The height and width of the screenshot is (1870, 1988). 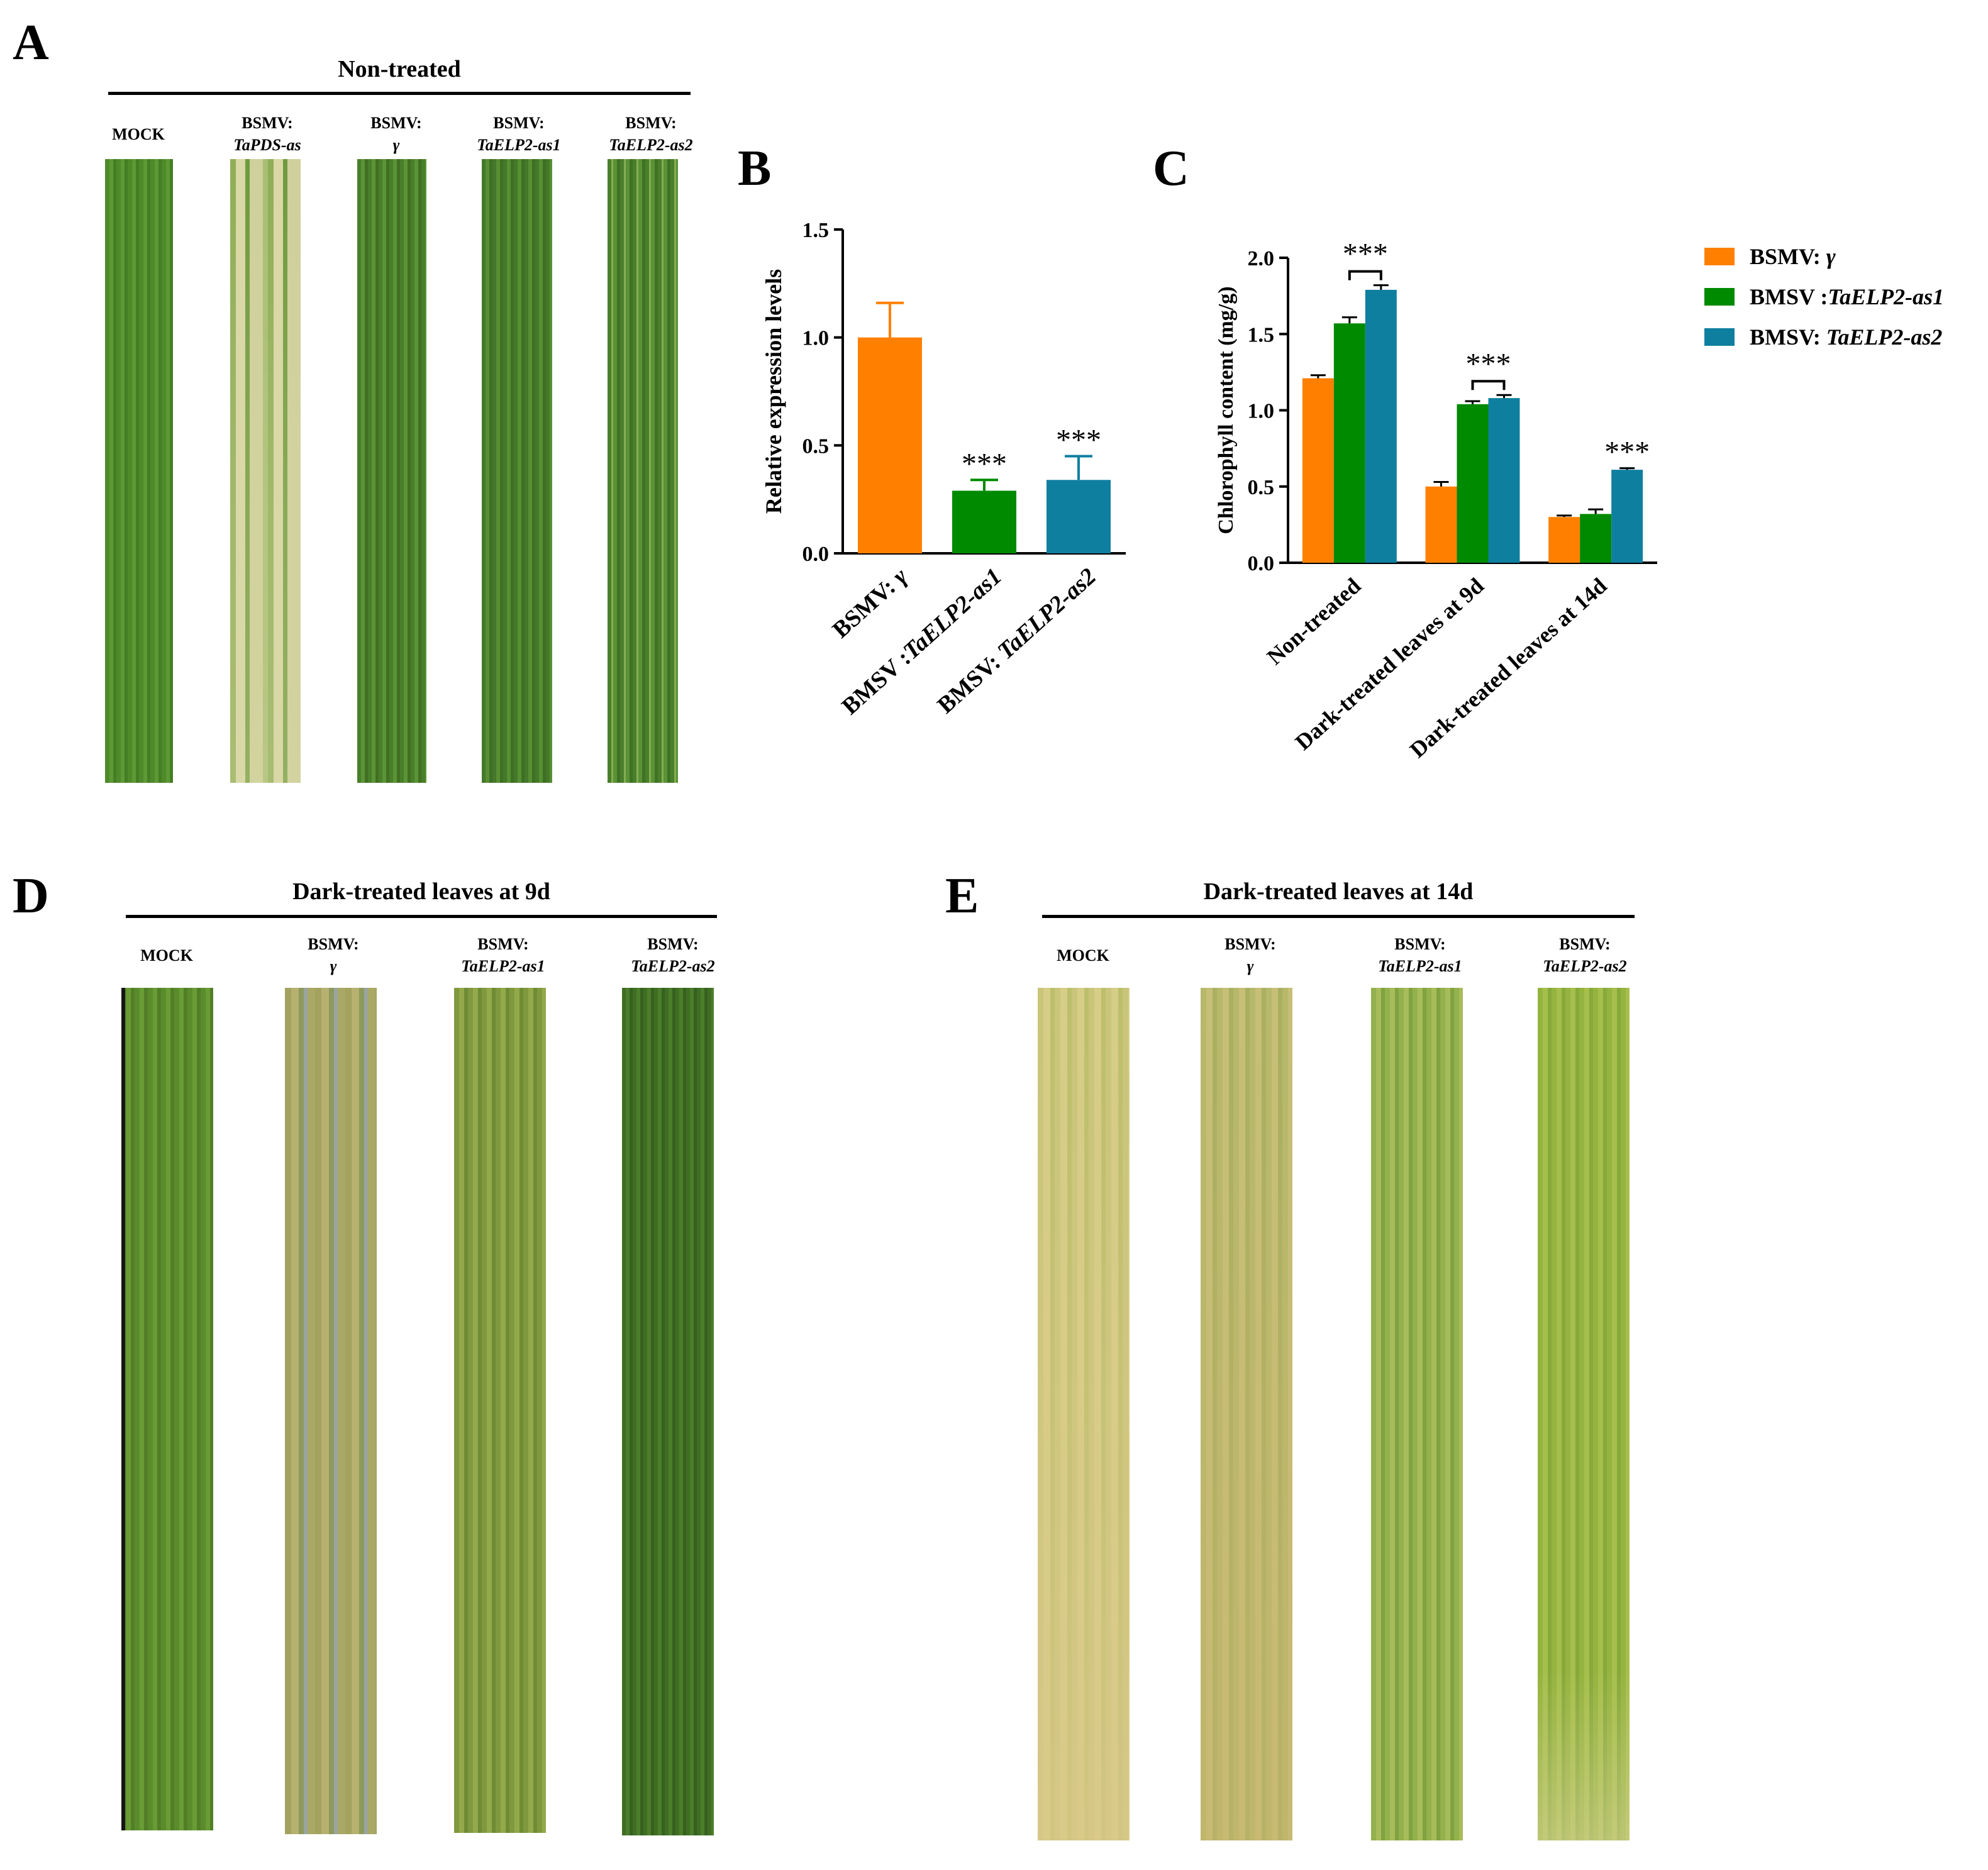 What do you see at coordinates (1508, 668) in the screenshot?
I see `chart-c-category-label: Dark-treated leaves at 14d` at bounding box center [1508, 668].